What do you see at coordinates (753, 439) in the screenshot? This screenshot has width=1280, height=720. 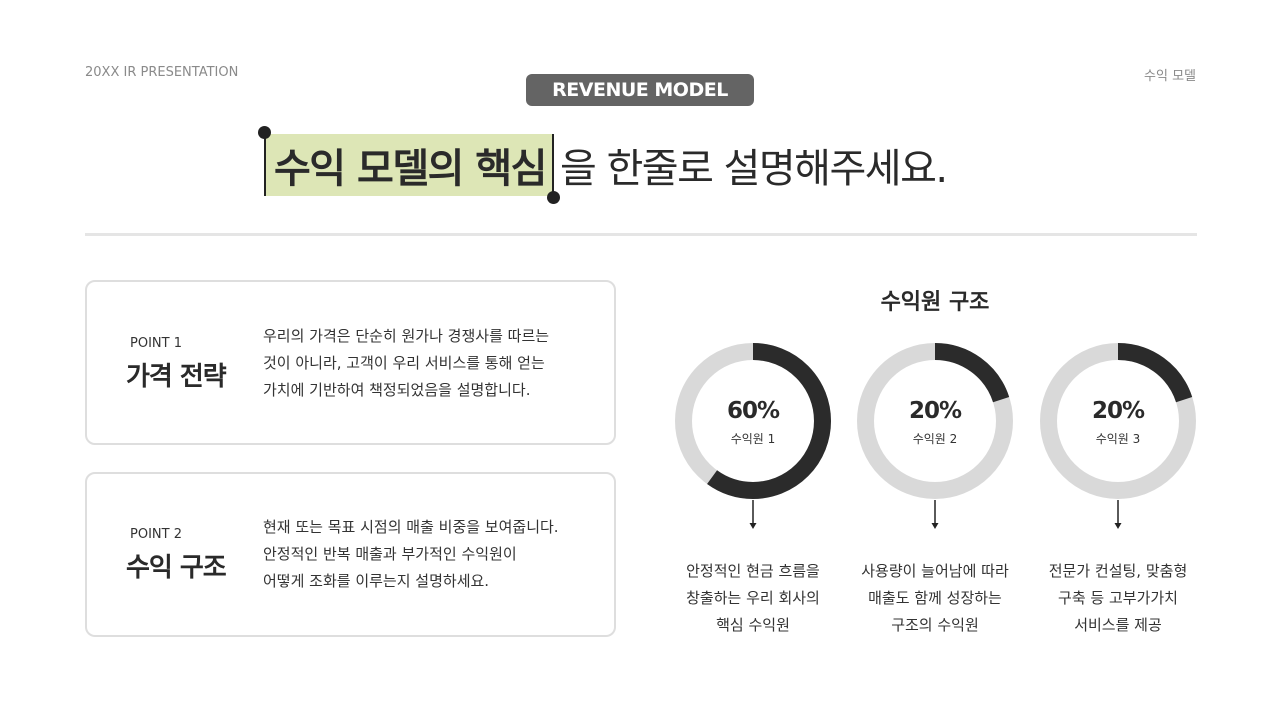 I see `donut-label: 수익원 1` at bounding box center [753, 439].